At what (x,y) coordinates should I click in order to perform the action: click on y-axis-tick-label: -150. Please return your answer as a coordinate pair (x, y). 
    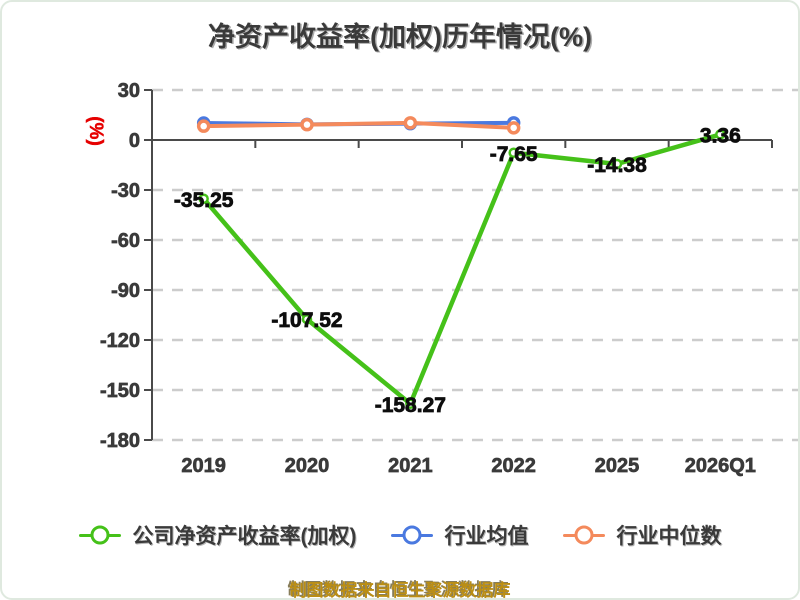
    Looking at the image, I should click on (120, 391).